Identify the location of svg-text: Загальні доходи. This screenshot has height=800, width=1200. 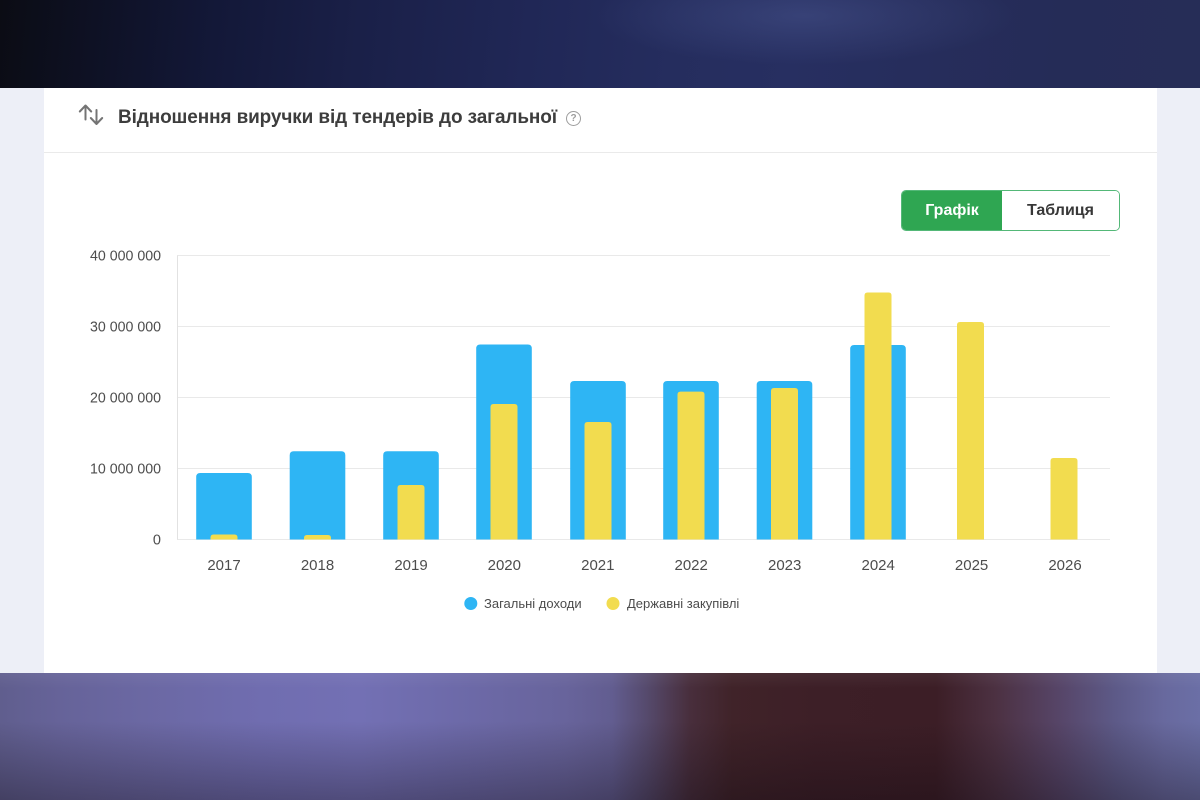
(533, 603).